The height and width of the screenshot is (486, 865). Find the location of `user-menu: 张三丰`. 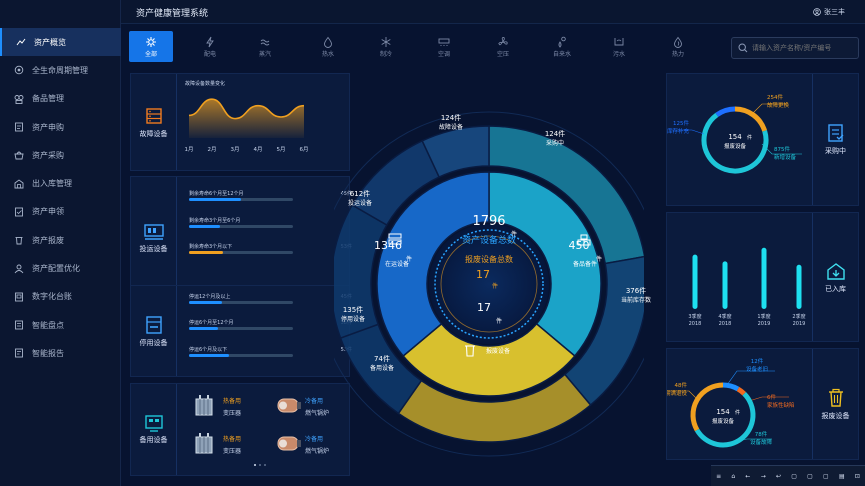

user-menu: 张三丰 is located at coordinates (829, 12).